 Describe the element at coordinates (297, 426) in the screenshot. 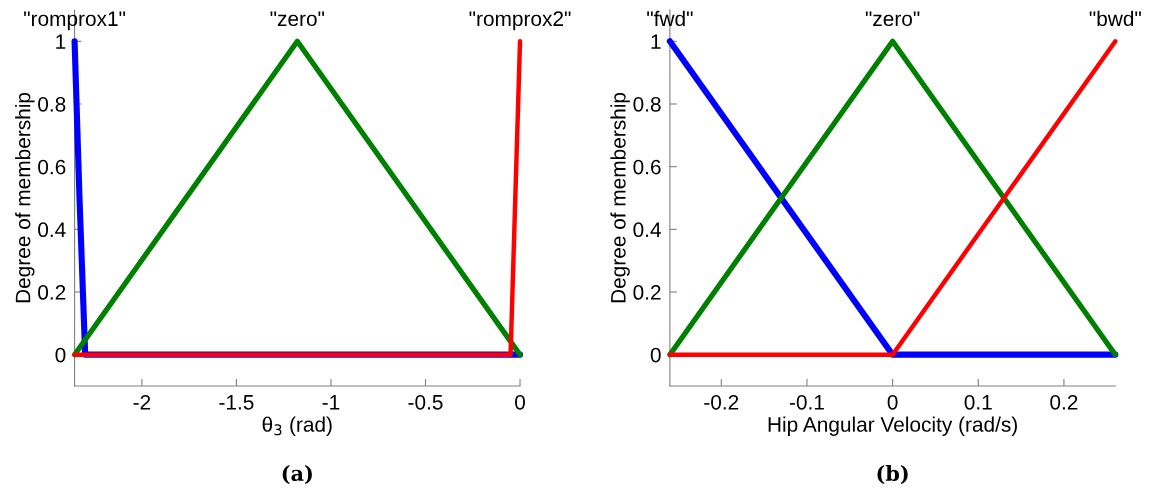

I see `x-axis-title: θ$_{3}$ (rad)` at that location.